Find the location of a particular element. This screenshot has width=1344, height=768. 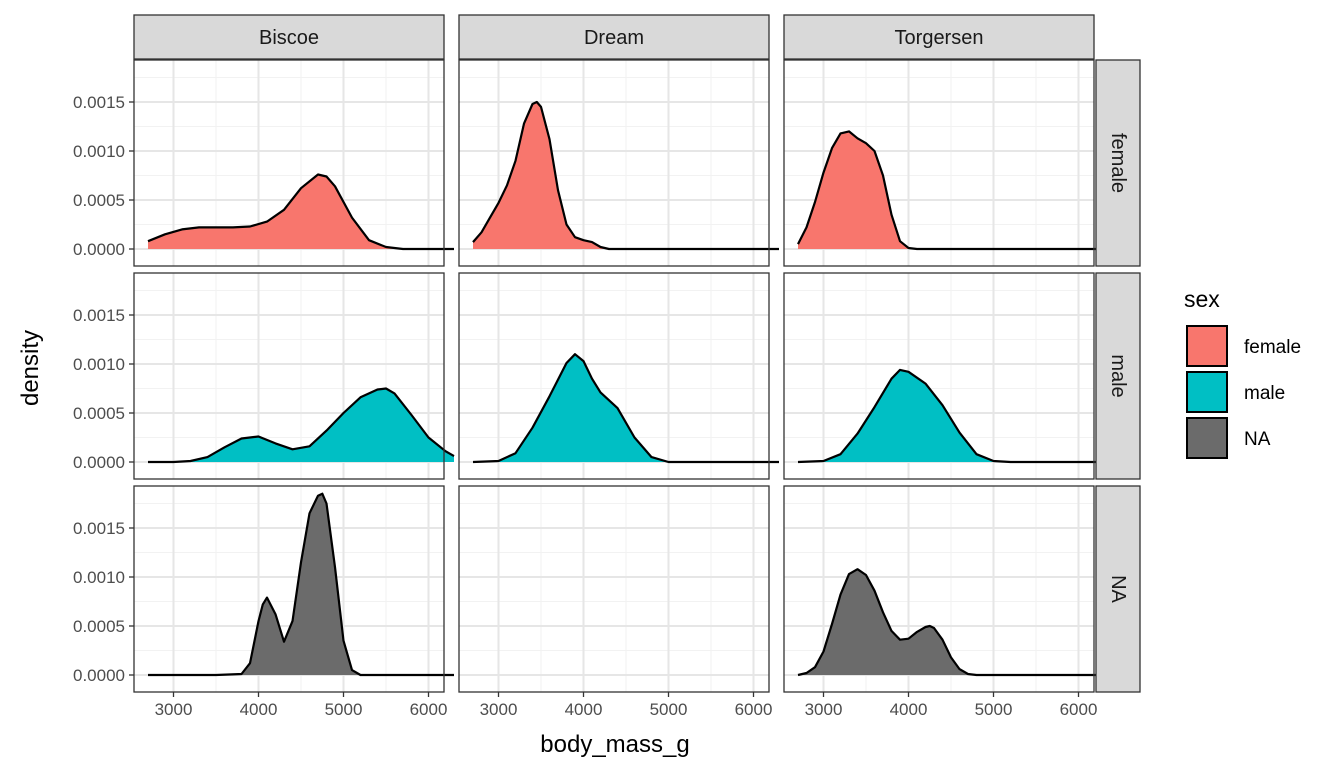

legend-label: male is located at coordinates (1264, 393).